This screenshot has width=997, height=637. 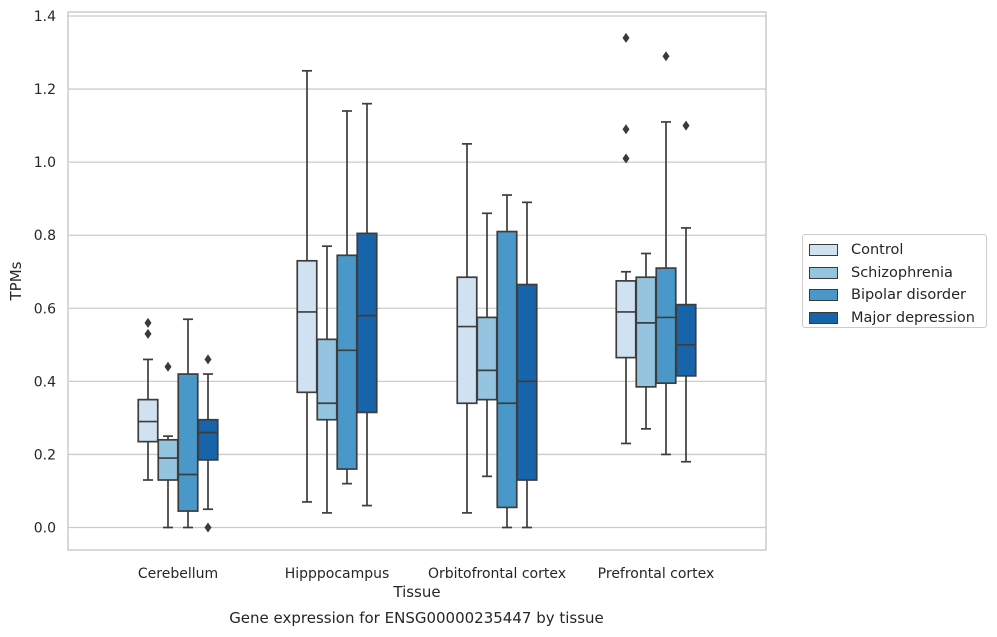 I want to click on x-tick-label: Hipppocampus, so click(x=337, y=574).